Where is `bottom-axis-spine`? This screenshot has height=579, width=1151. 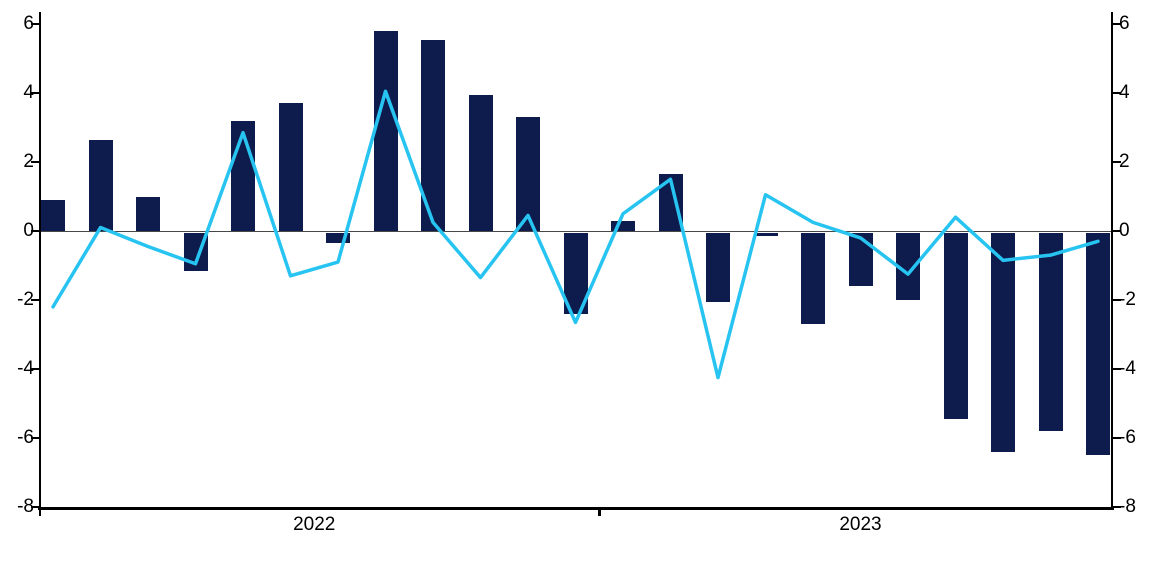
bottom-axis-spine is located at coordinates (576, 508).